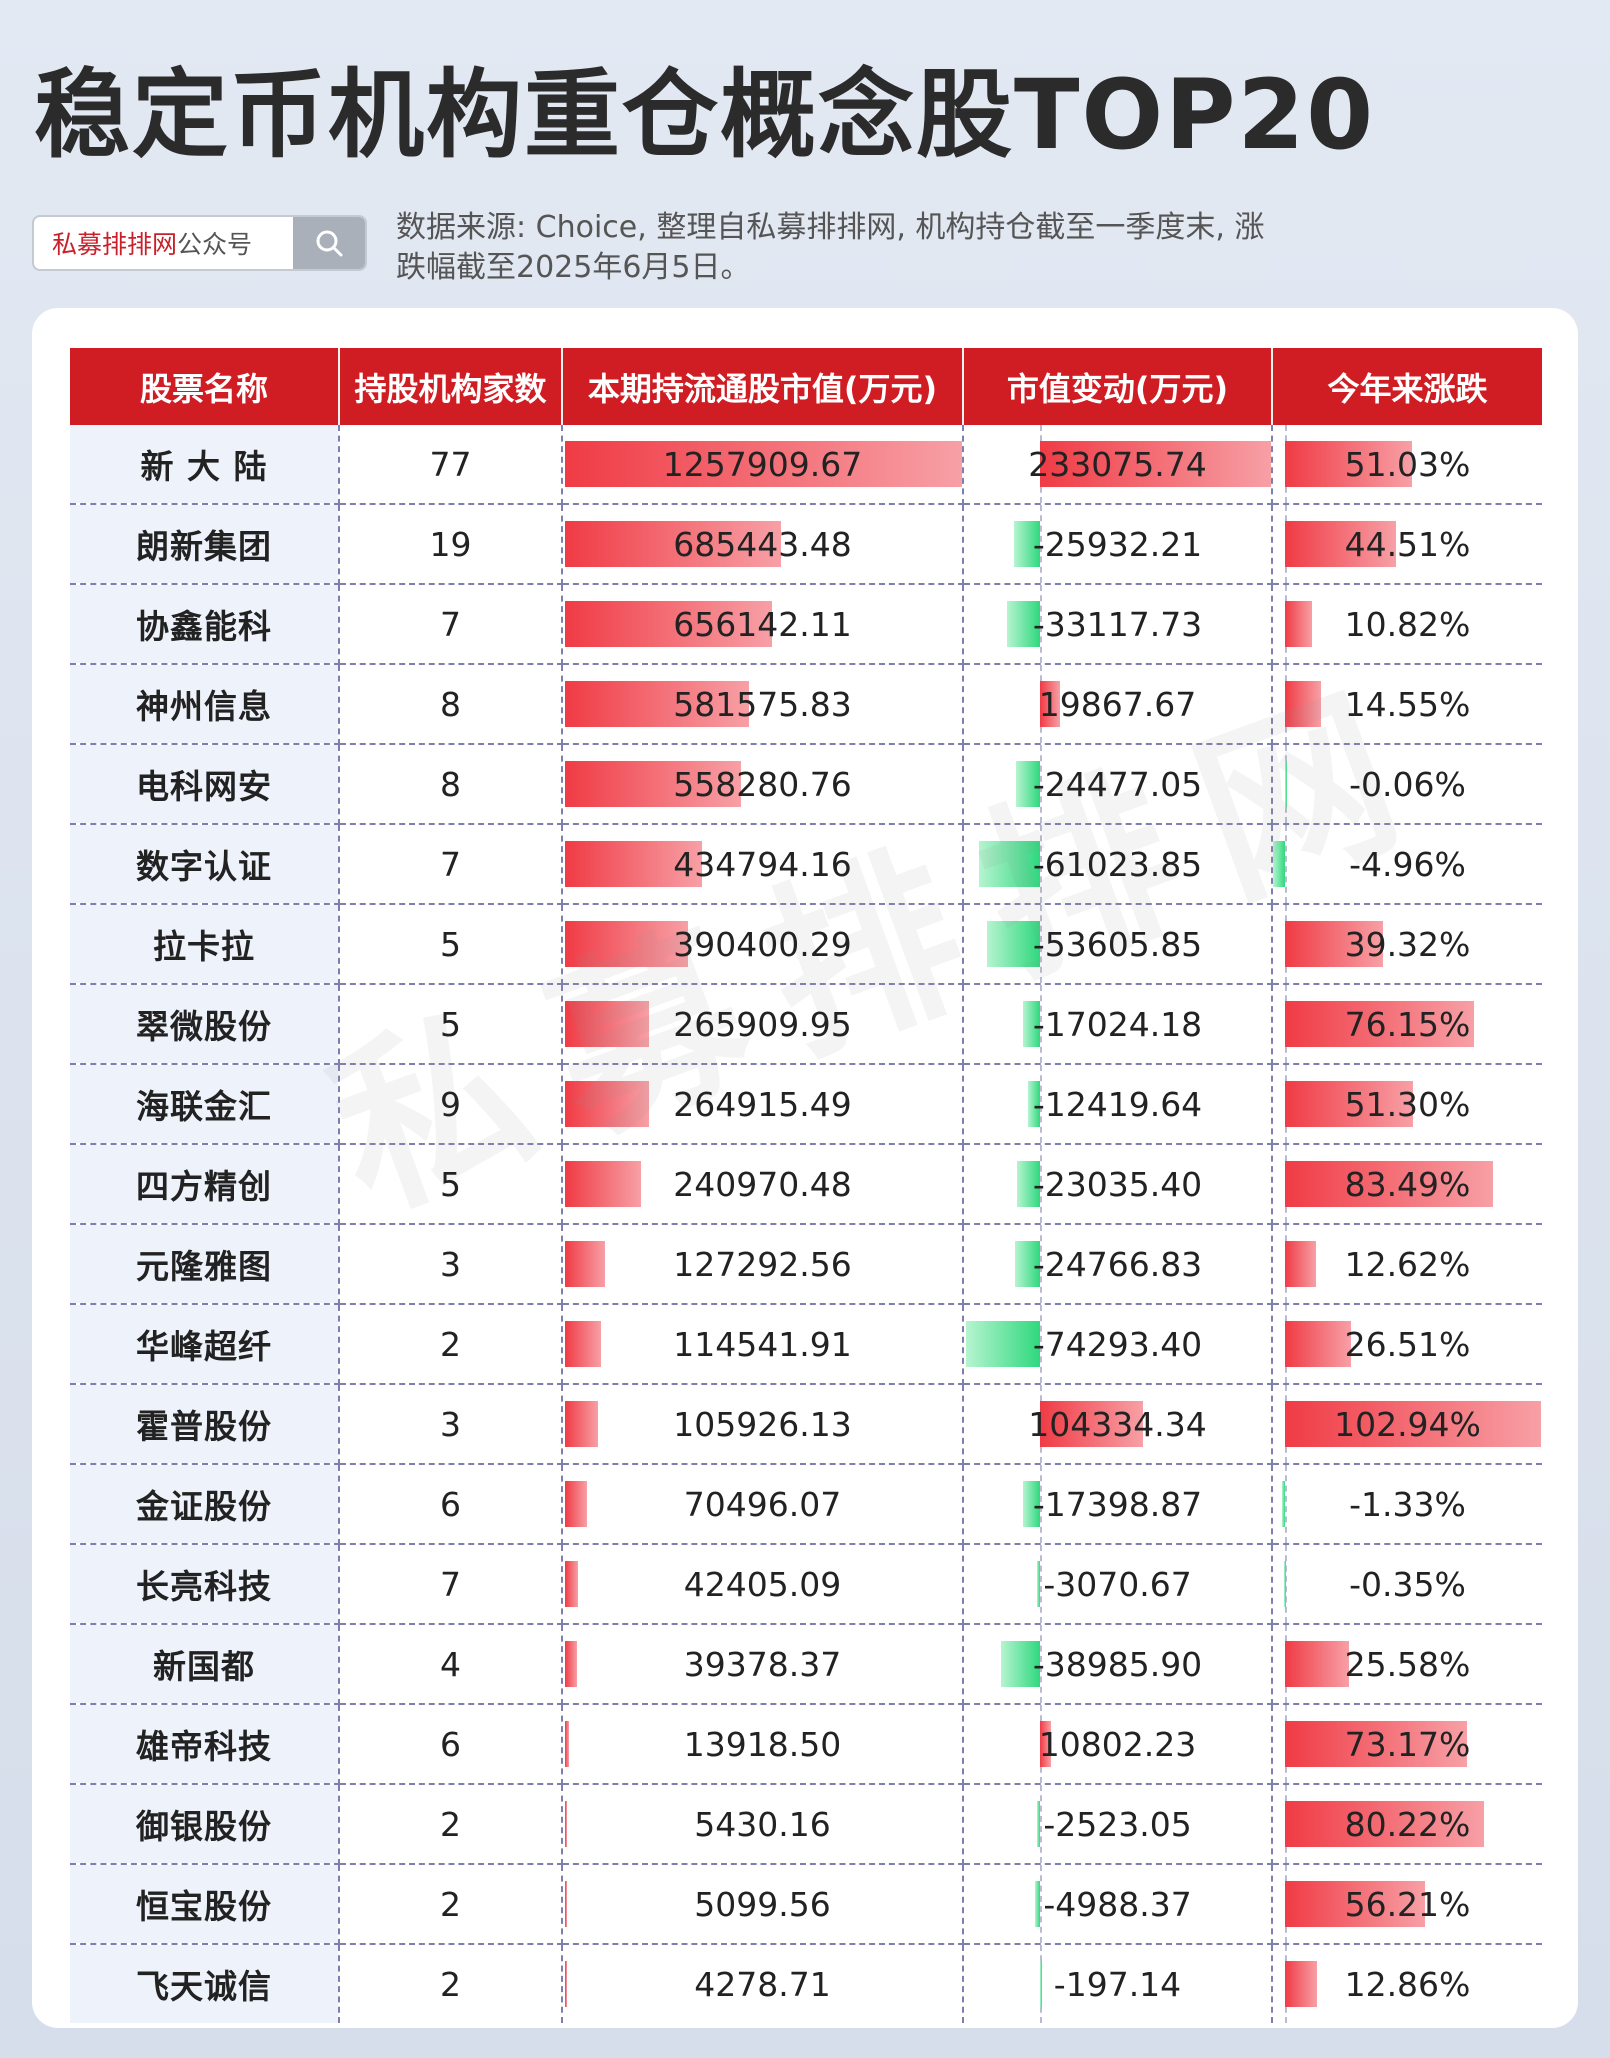  I want to click on market-value-cell: 685443.48, so click(763, 544).